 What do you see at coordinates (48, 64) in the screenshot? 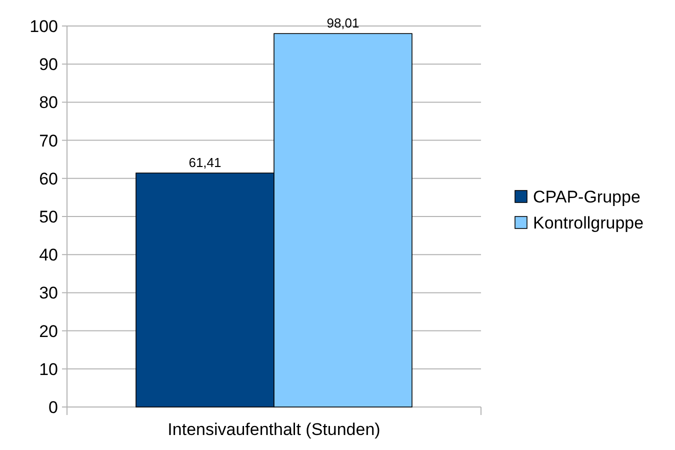
I see `y-tick-label: 90` at bounding box center [48, 64].